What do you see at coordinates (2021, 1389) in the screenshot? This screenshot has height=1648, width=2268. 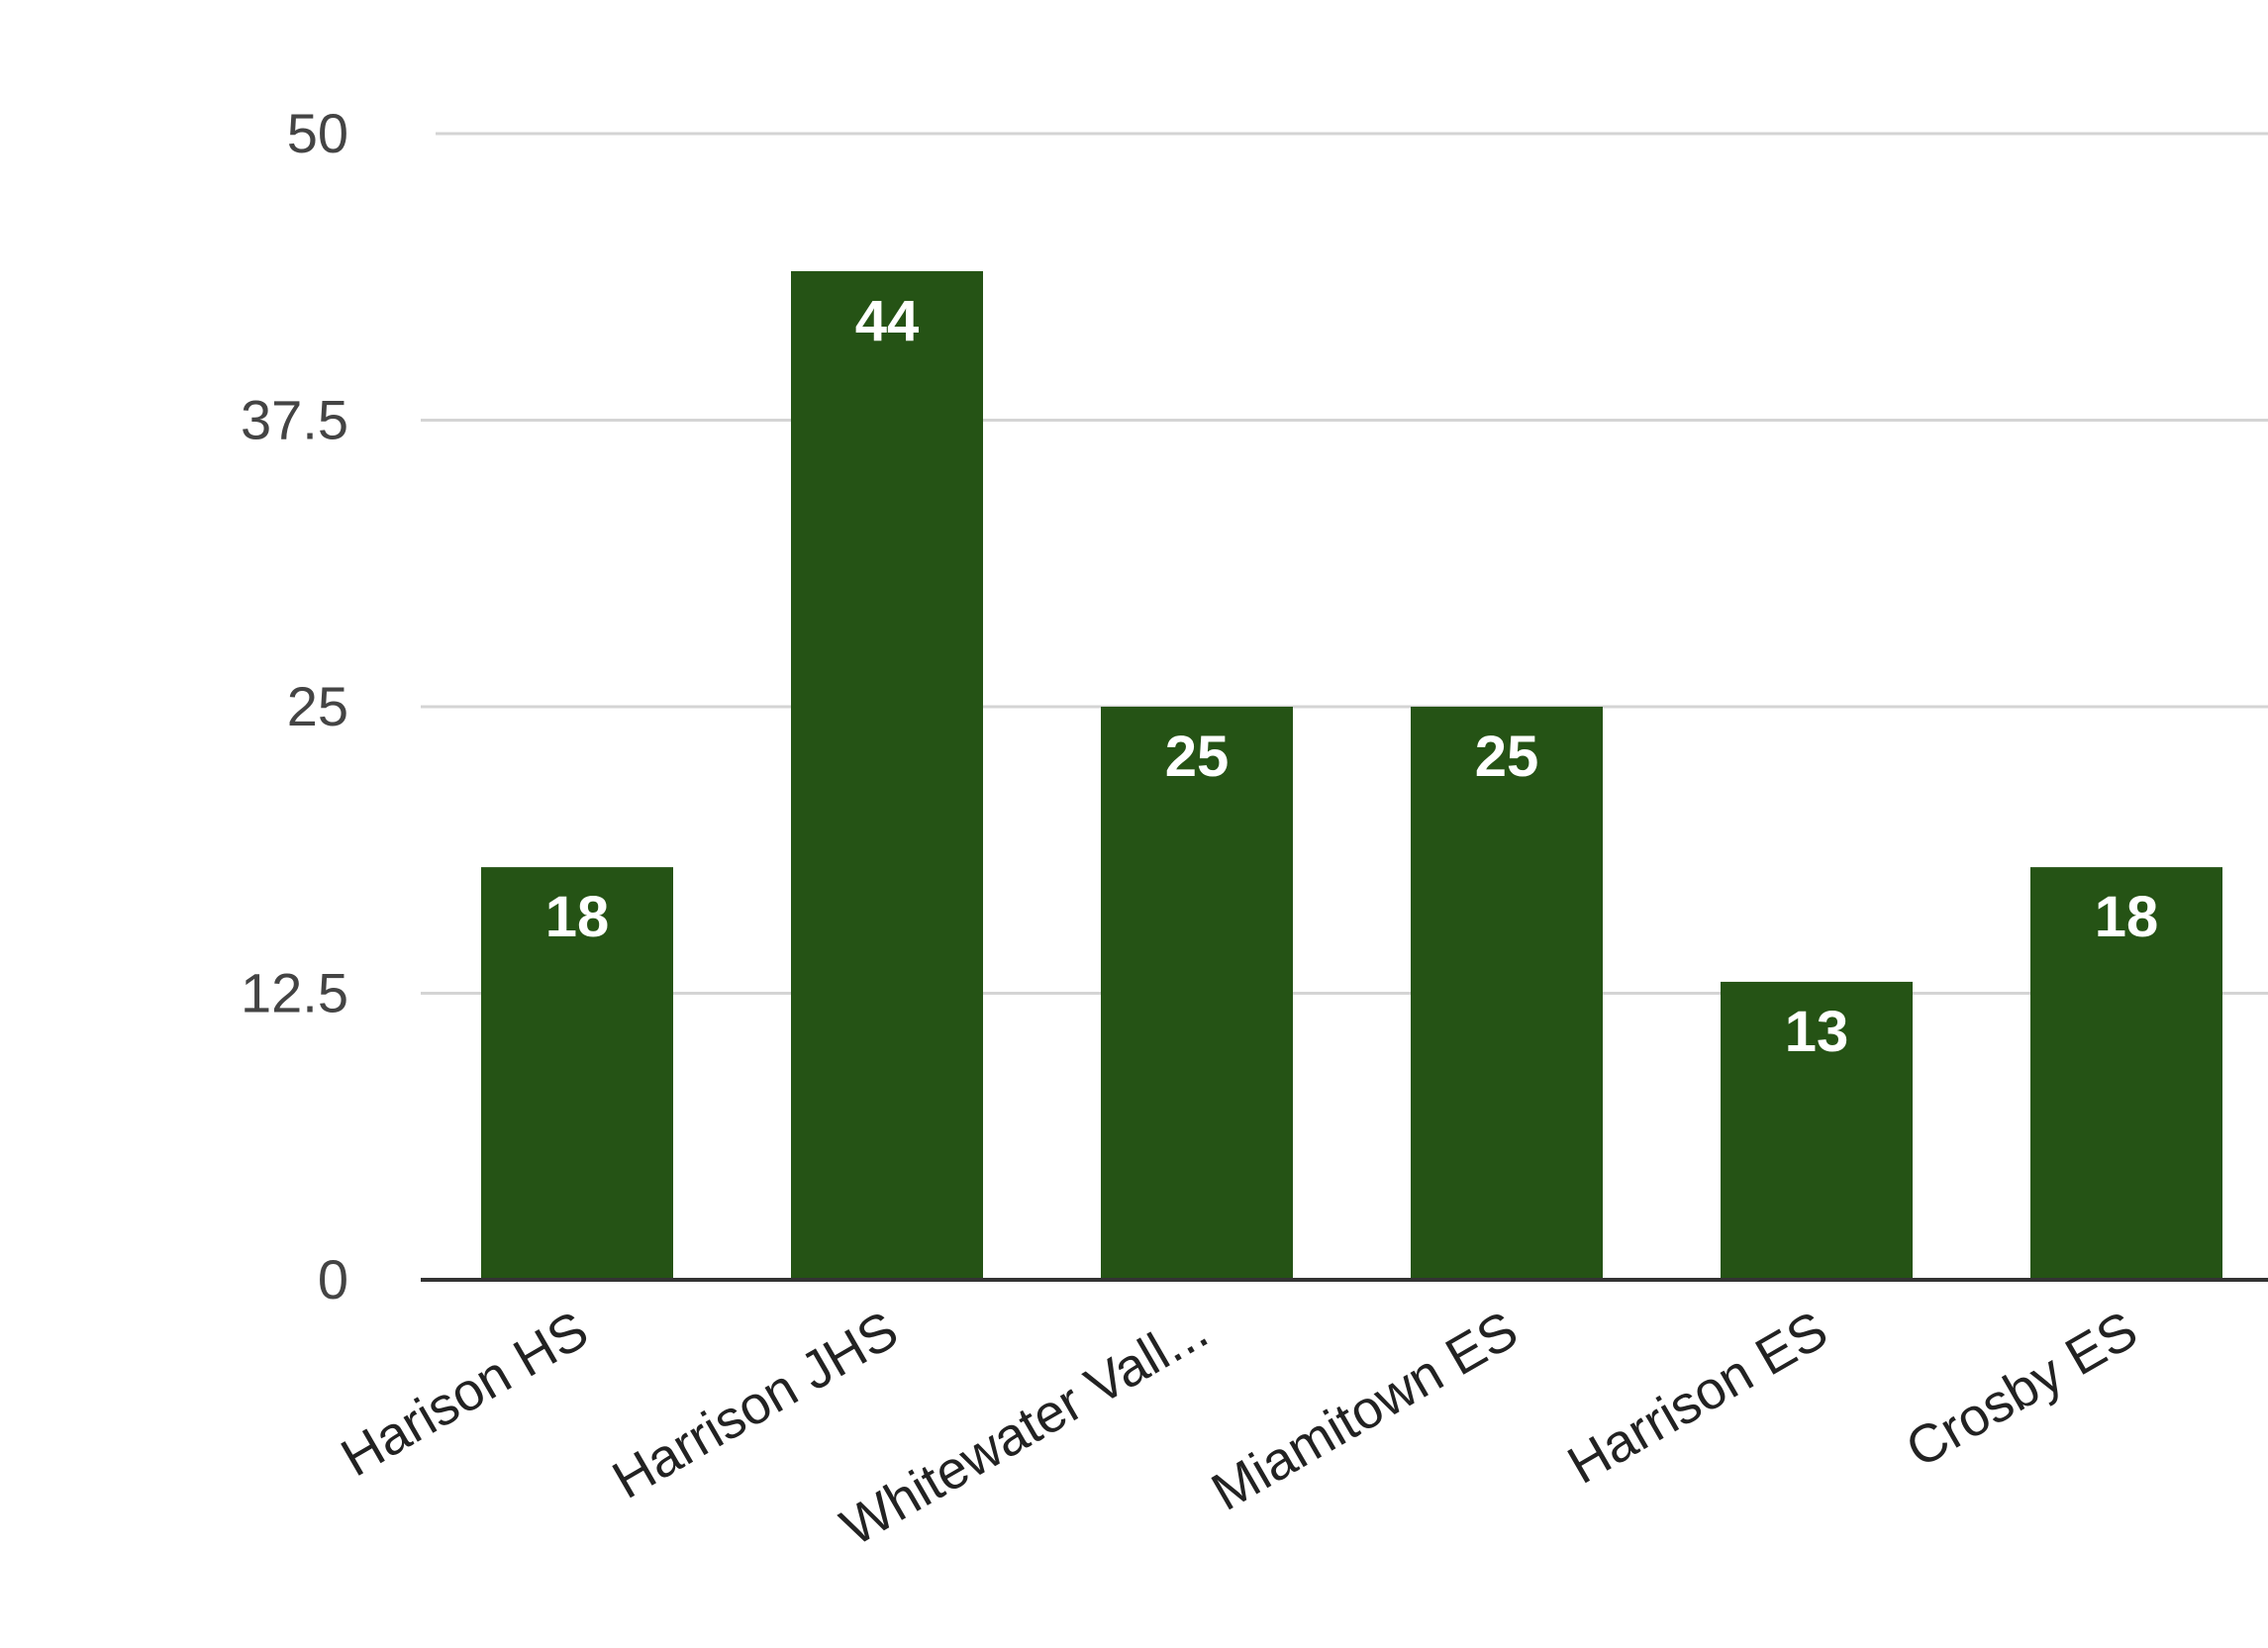 I see `x-tick-label: Crosby ES` at bounding box center [2021, 1389].